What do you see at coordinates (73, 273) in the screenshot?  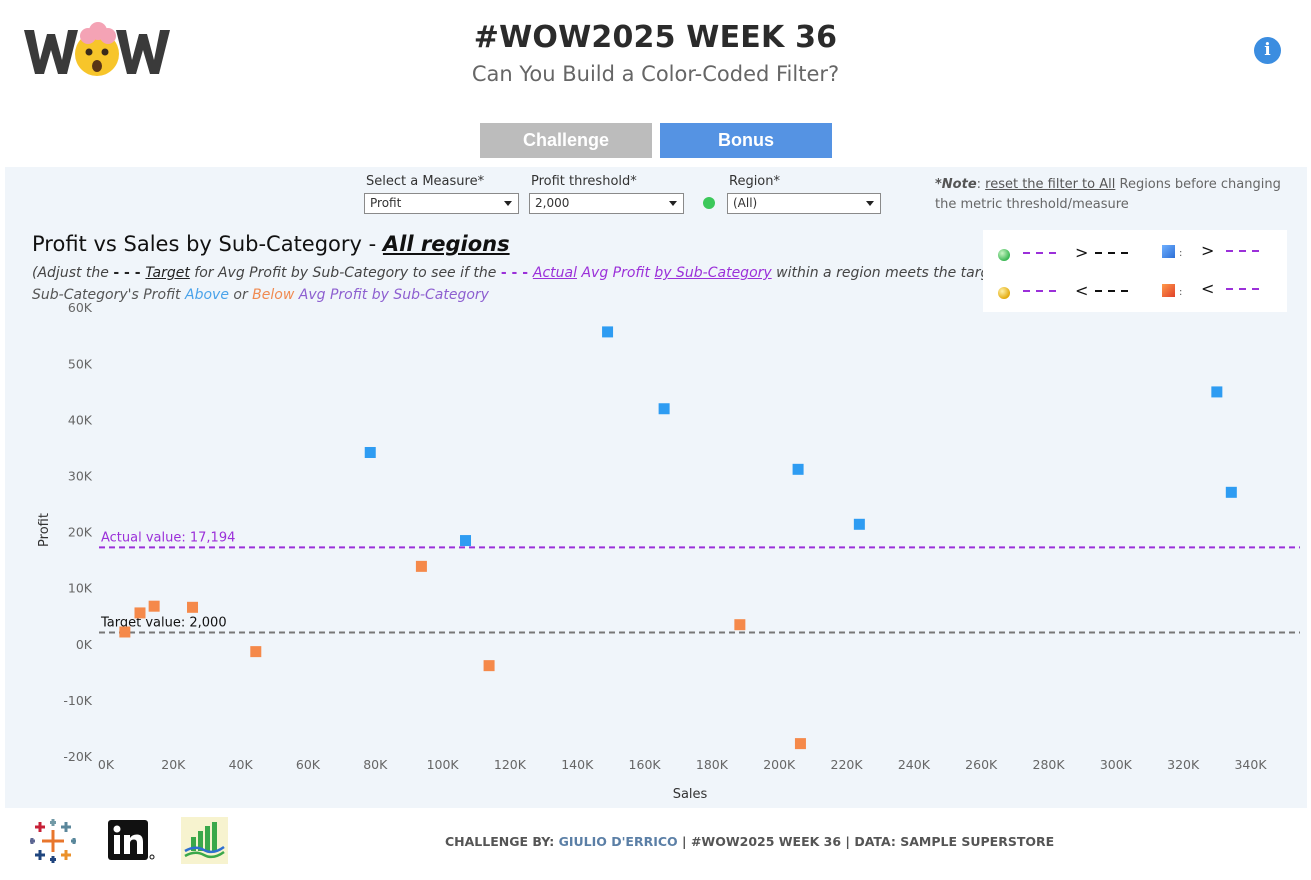 I see `instr-text: (Adjust the` at bounding box center [73, 273].